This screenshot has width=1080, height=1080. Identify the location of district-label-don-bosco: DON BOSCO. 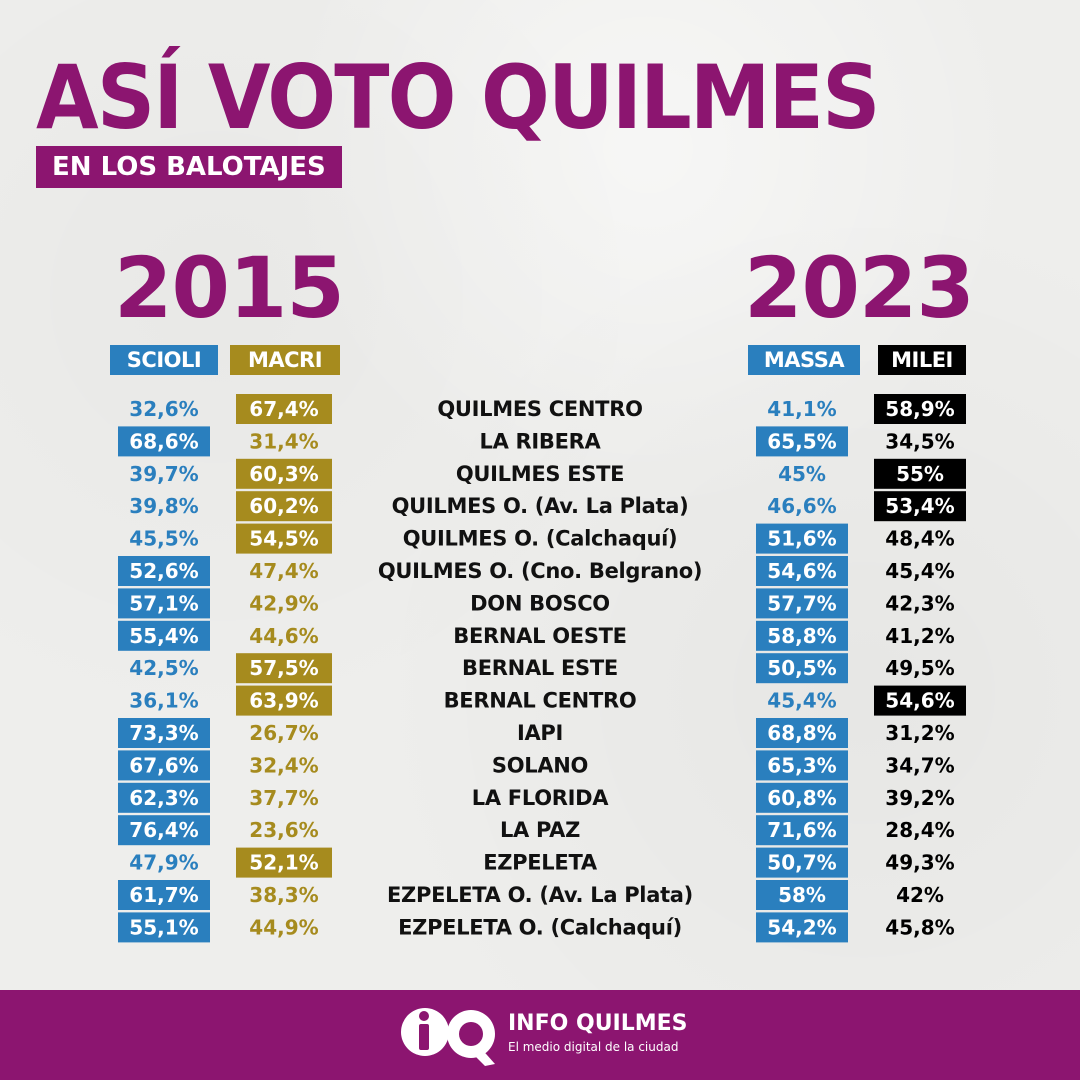
(540, 603).